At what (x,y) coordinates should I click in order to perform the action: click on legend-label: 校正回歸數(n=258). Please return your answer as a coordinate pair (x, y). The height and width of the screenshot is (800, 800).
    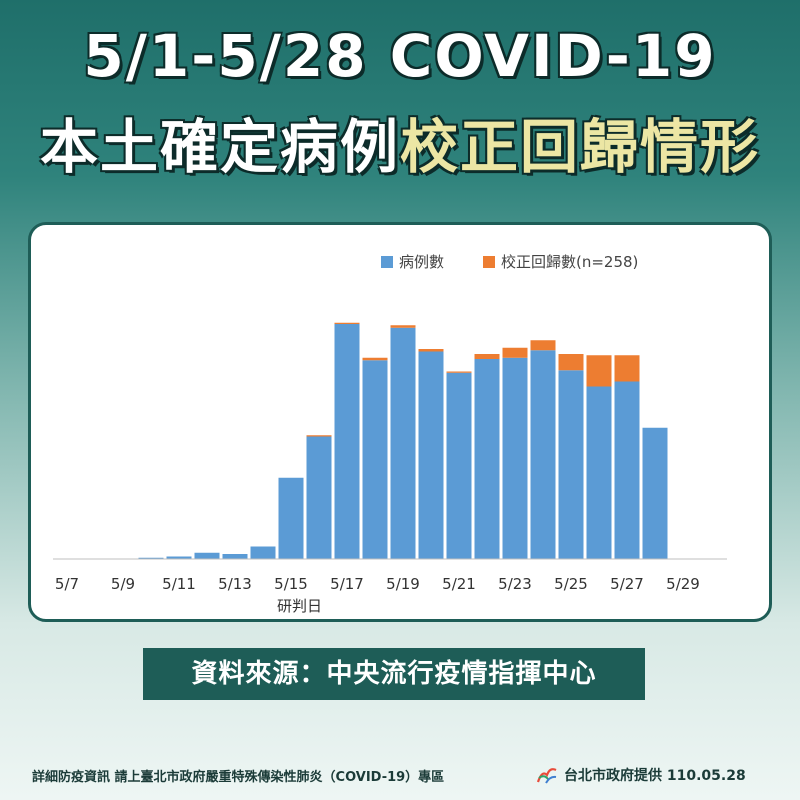
    Looking at the image, I should click on (569, 262).